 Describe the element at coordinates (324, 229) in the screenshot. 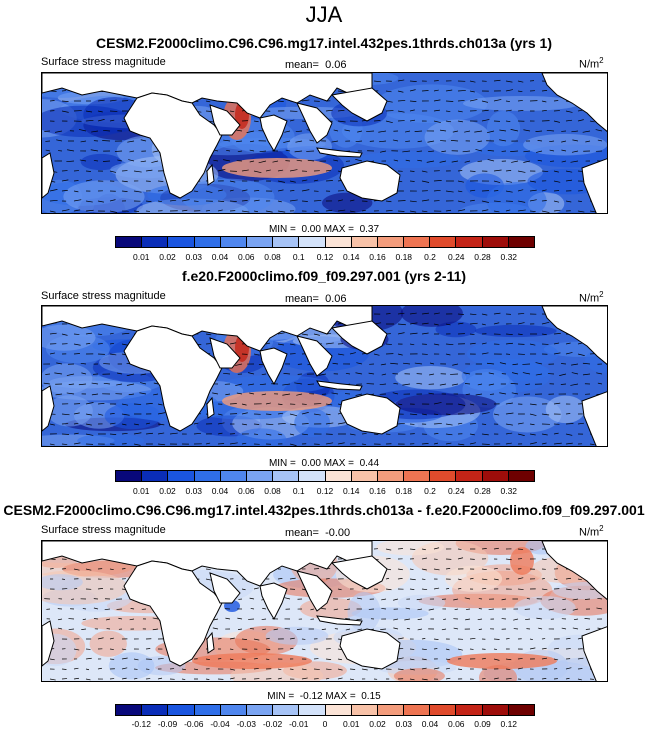

I see `panel-1-minmax: MIN = 0.00 MAX = 0.37` at that location.